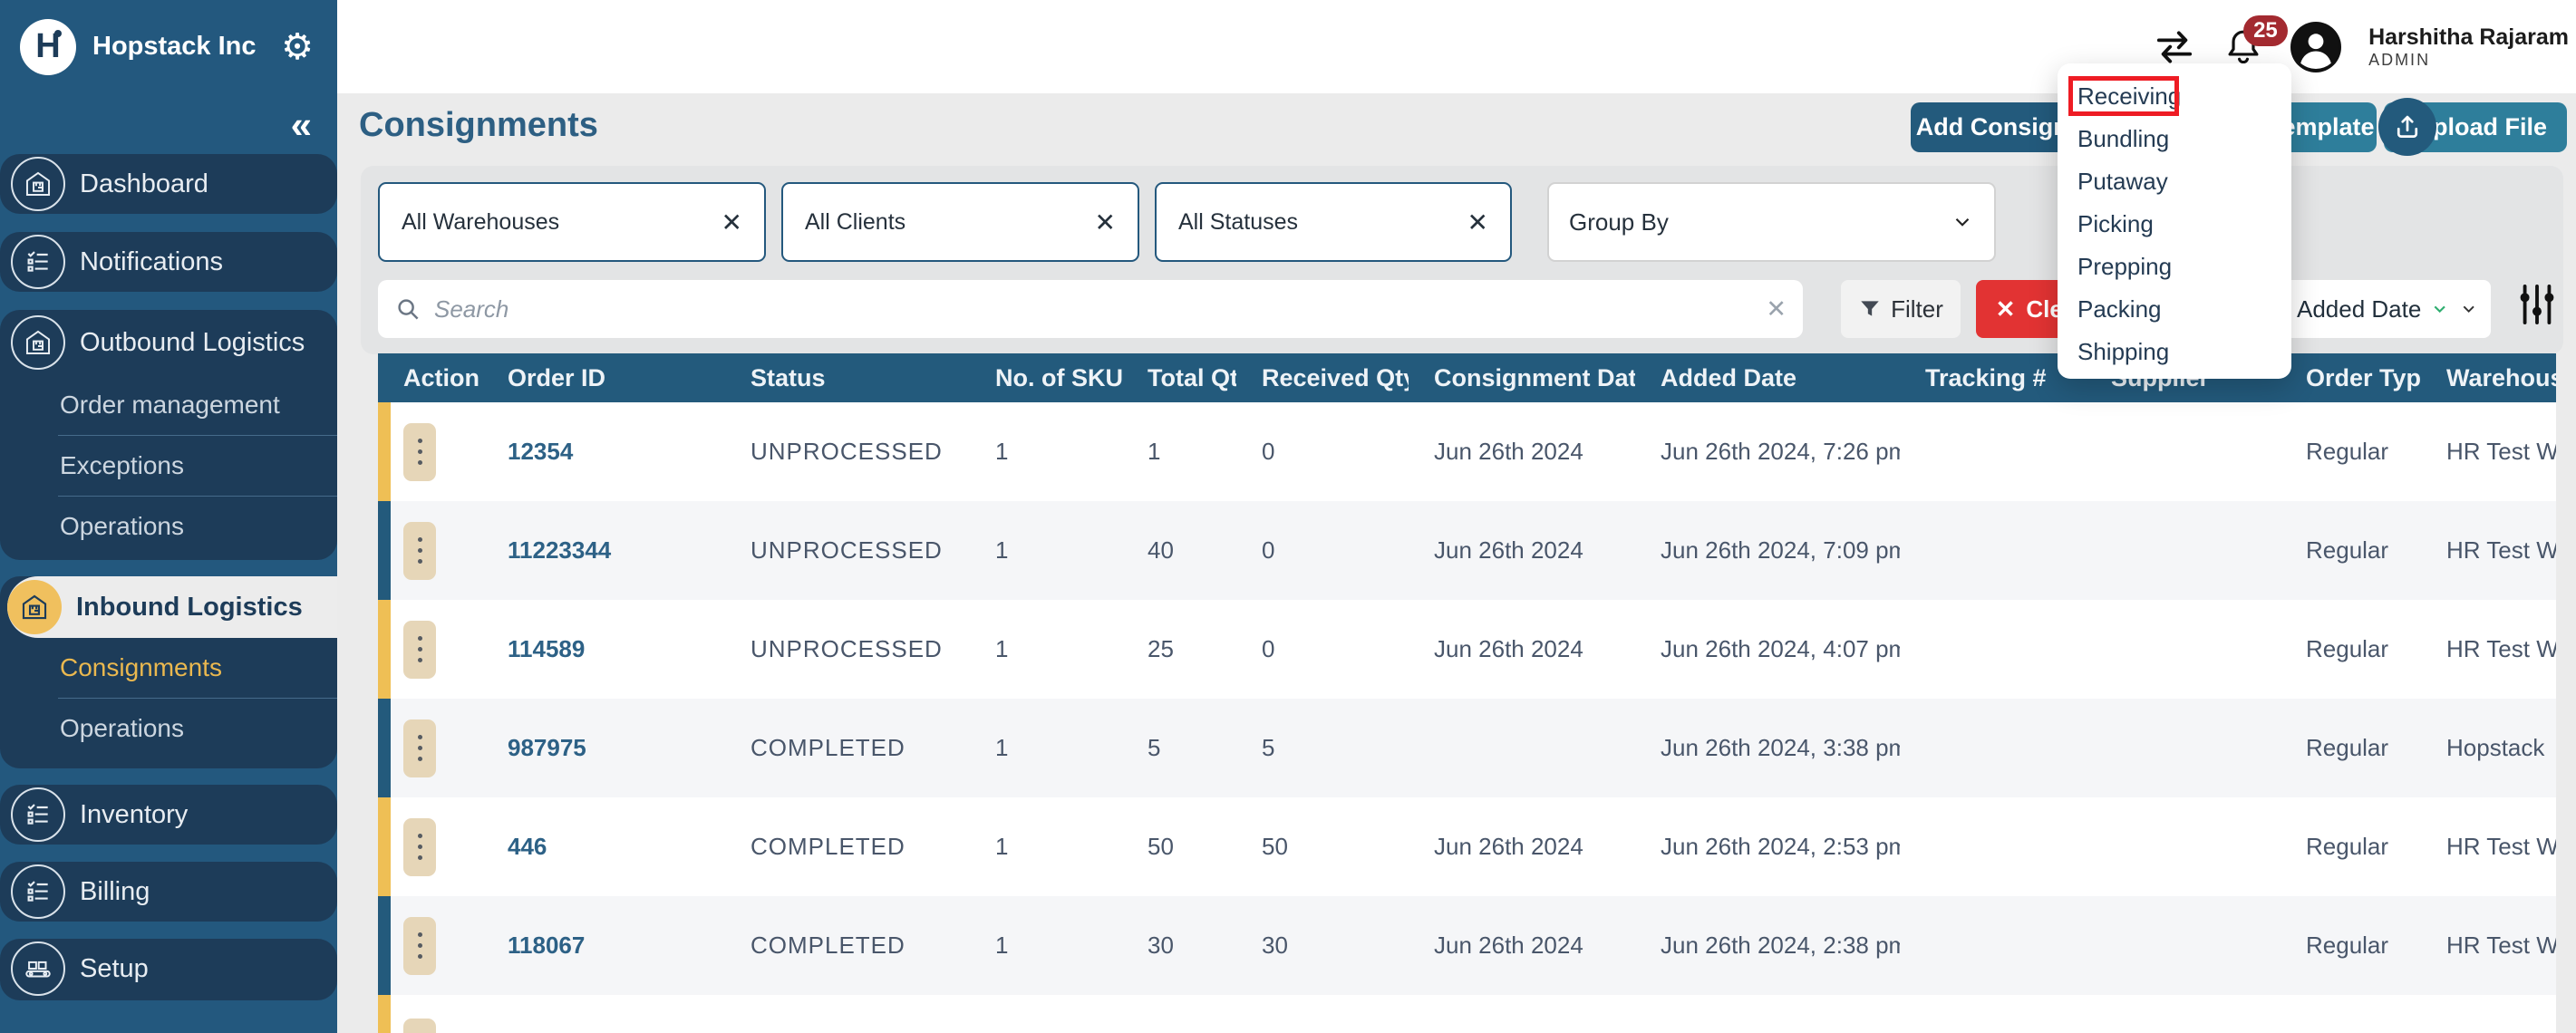  I want to click on menu-item-bundling: Bundling, so click(2123, 138).